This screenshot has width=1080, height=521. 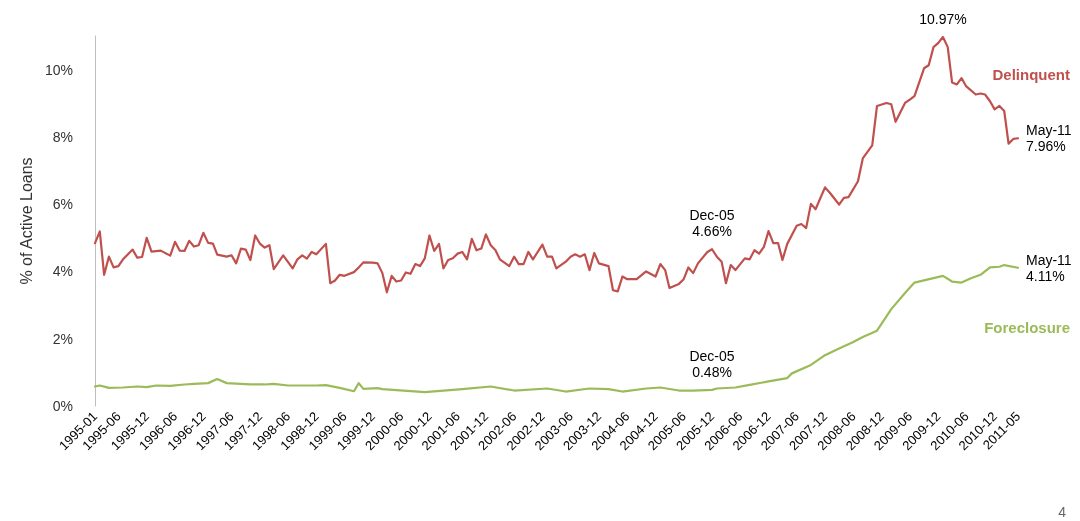 What do you see at coordinates (62, 338) in the screenshot?
I see `y-tick-label: 2%` at bounding box center [62, 338].